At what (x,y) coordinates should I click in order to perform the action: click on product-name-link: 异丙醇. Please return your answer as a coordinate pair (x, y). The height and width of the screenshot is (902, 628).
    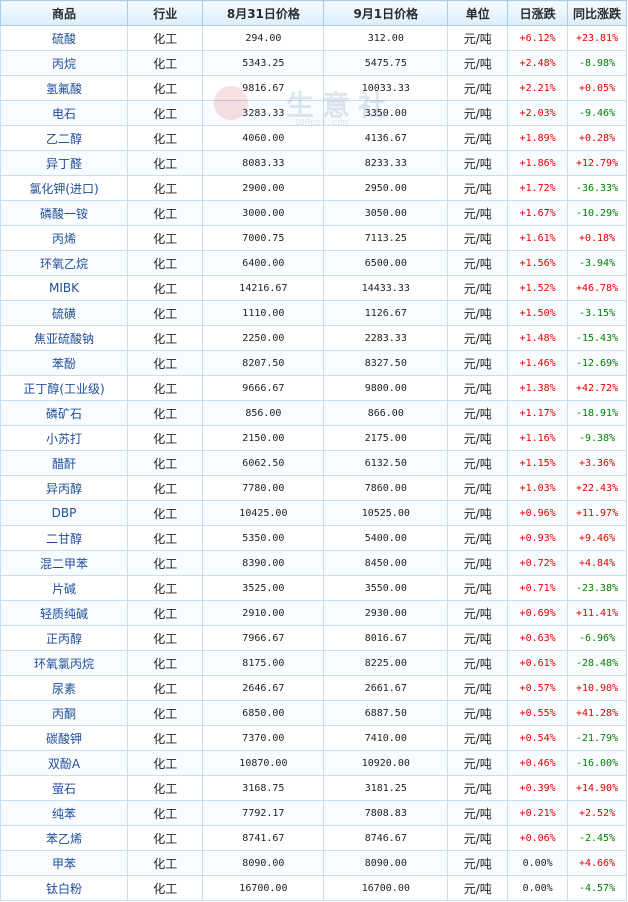
    Looking at the image, I should click on (64, 488).